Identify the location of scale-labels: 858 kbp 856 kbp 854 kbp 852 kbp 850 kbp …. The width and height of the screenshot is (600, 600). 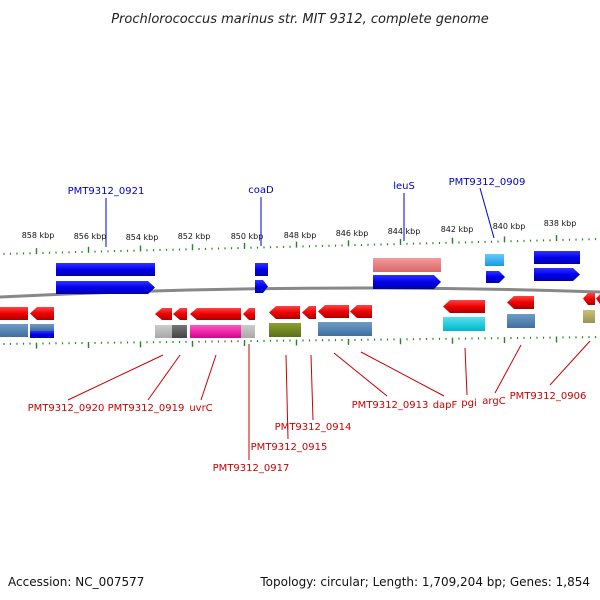
(299, 230).